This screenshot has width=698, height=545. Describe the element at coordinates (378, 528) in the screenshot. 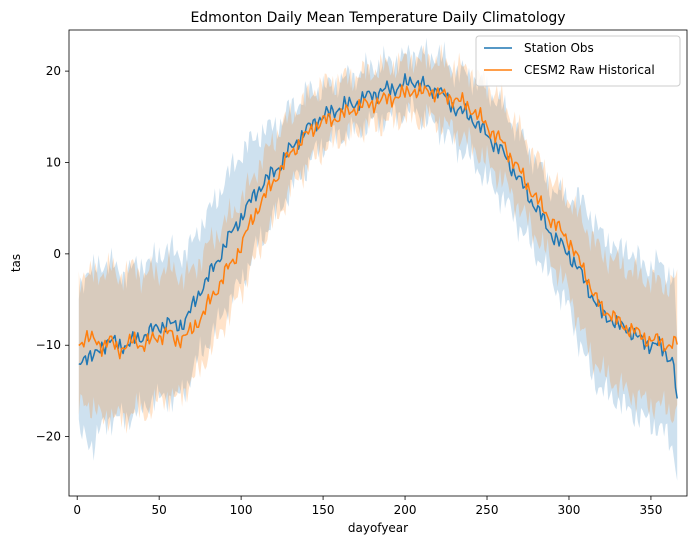

I see `x-axis-label: dayofyear` at that location.